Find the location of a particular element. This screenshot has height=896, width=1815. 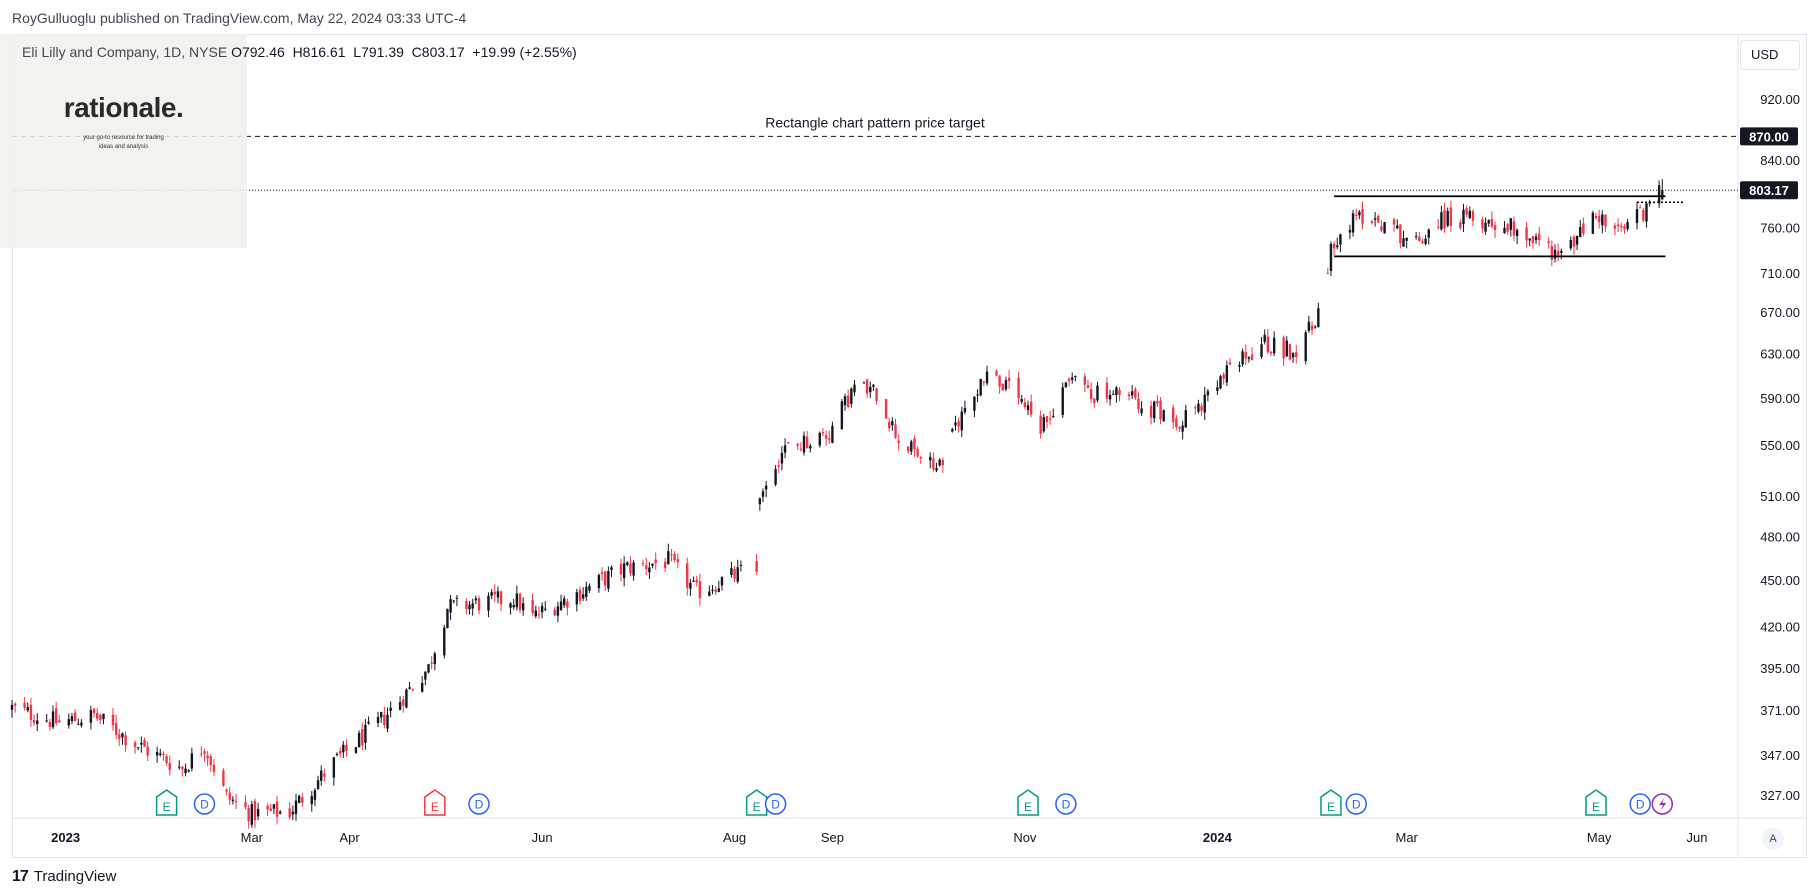

y-tick-label: 920.00 is located at coordinates (1780, 99).